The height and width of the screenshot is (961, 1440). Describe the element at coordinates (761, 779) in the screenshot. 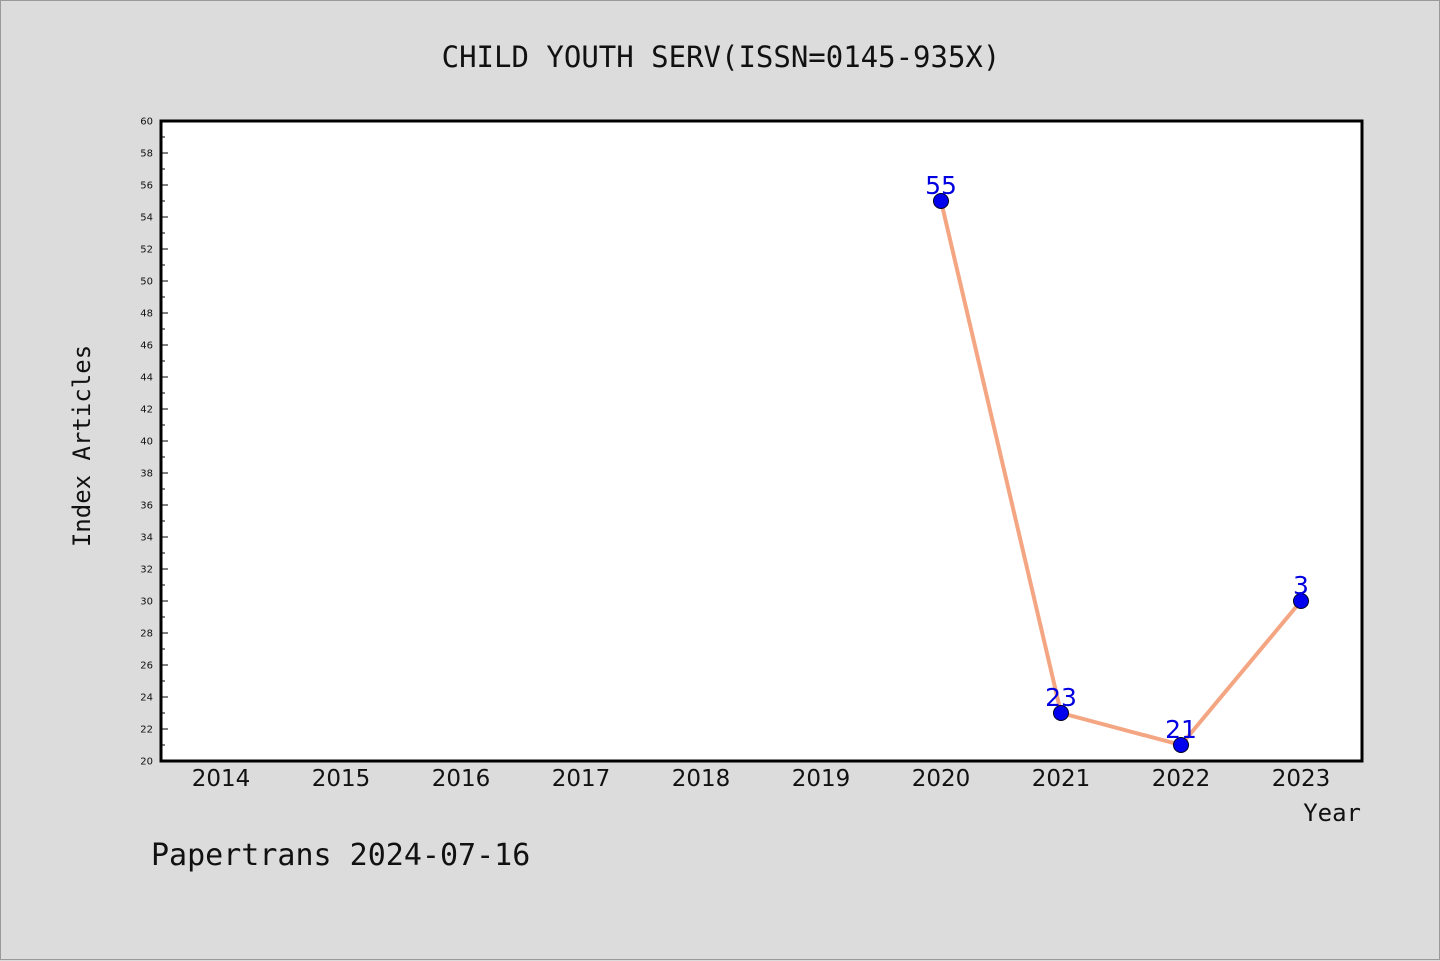

I see `x-axis: 2014 2015 2016 2017 2018 2019 2020 2021 2022 2023` at that location.